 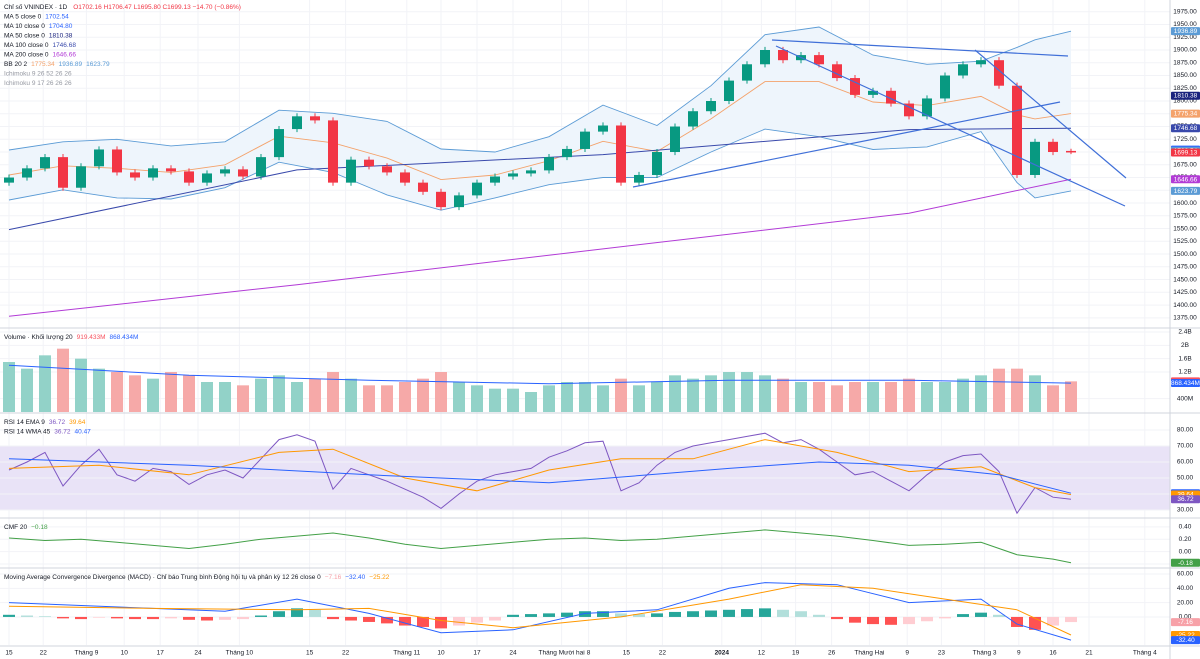 What do you see at coordinates (23, 16) in the screenshot?
I see `legend-name: MA 5 close 0` at bounding box center [23, 16].